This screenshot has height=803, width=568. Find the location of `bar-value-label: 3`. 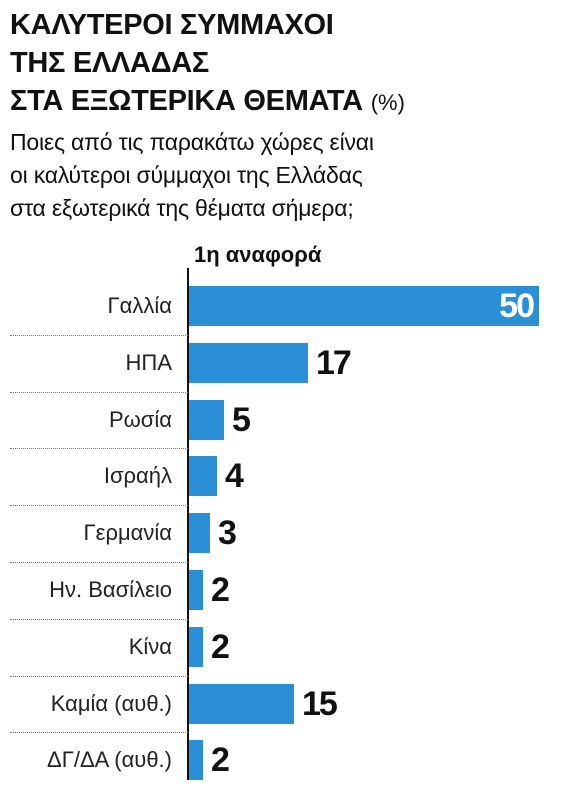

bar-value-label: 3 is located at coordinates (227, 533).